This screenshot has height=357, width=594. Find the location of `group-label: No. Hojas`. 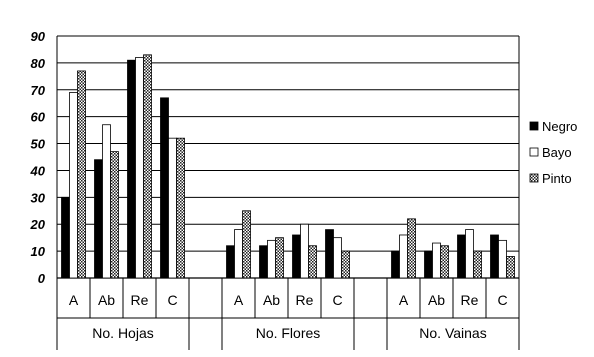

group-label: No. Hojas is located at coordinates (122, 333).